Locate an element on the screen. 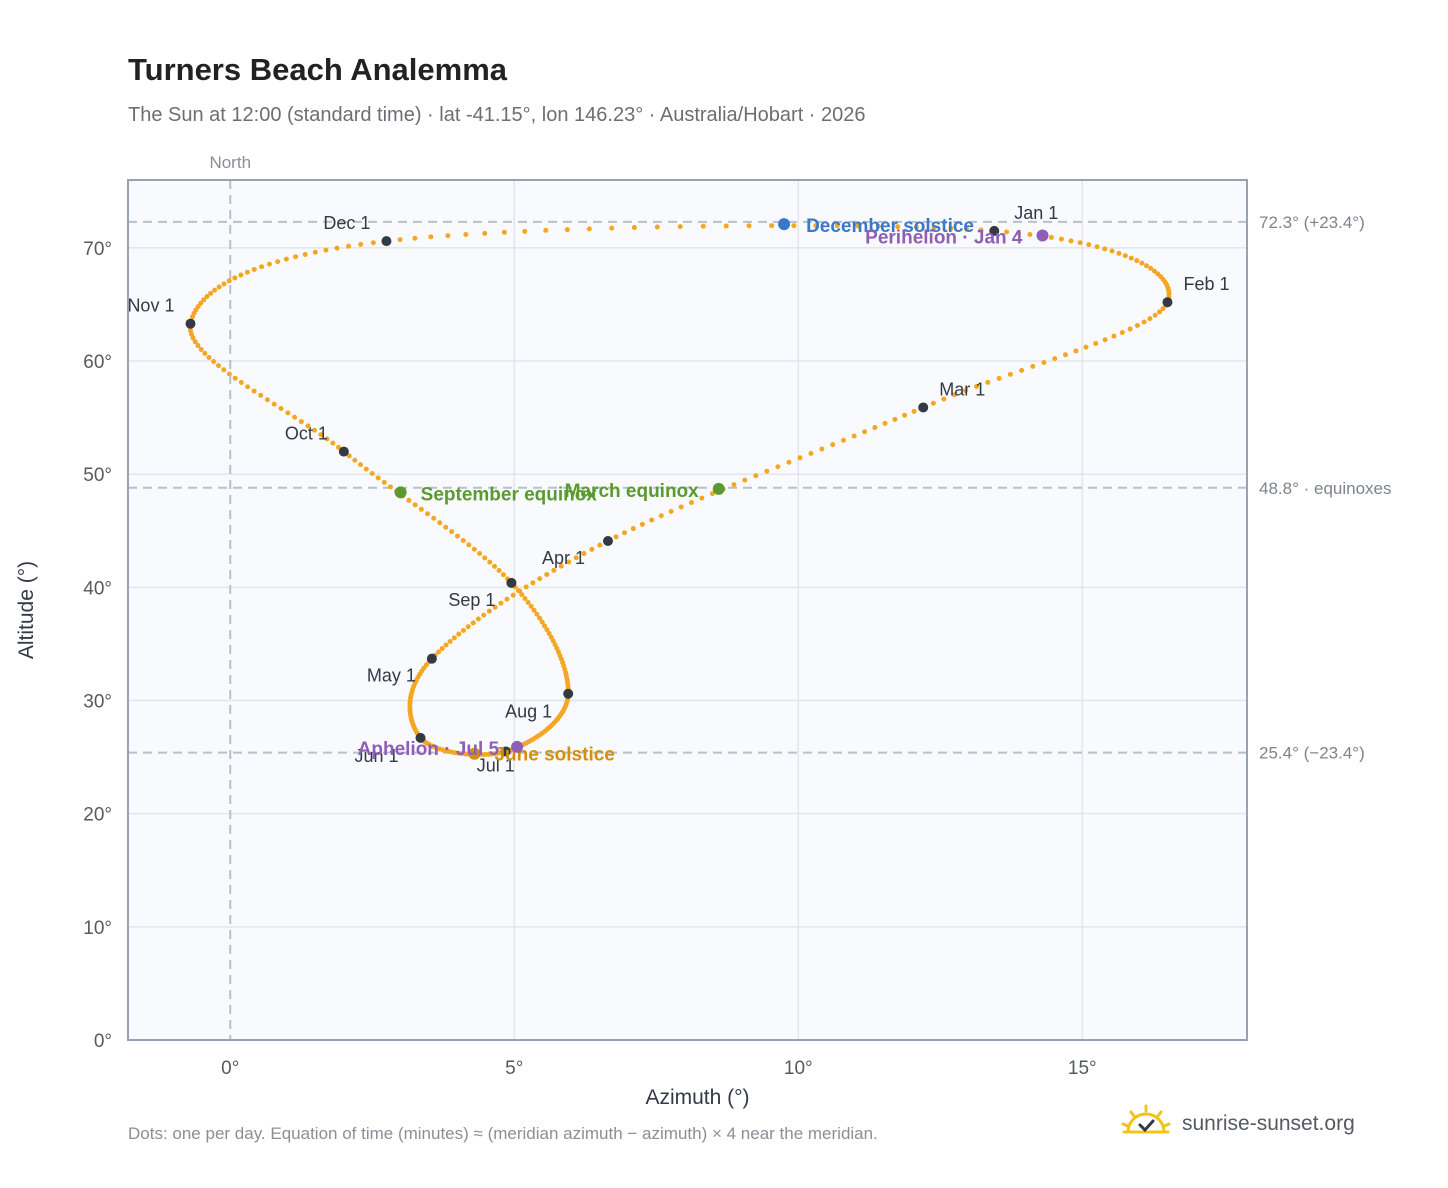 The width and height of the screenshot is (1448, 1188). event-label: September equinox is located at coordinates (509, 494).